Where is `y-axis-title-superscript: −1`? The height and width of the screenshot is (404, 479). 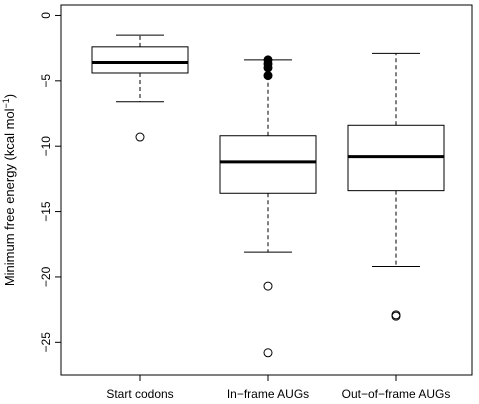 y-axis-title-superscript: −1 is located at coordinates (6, 103).